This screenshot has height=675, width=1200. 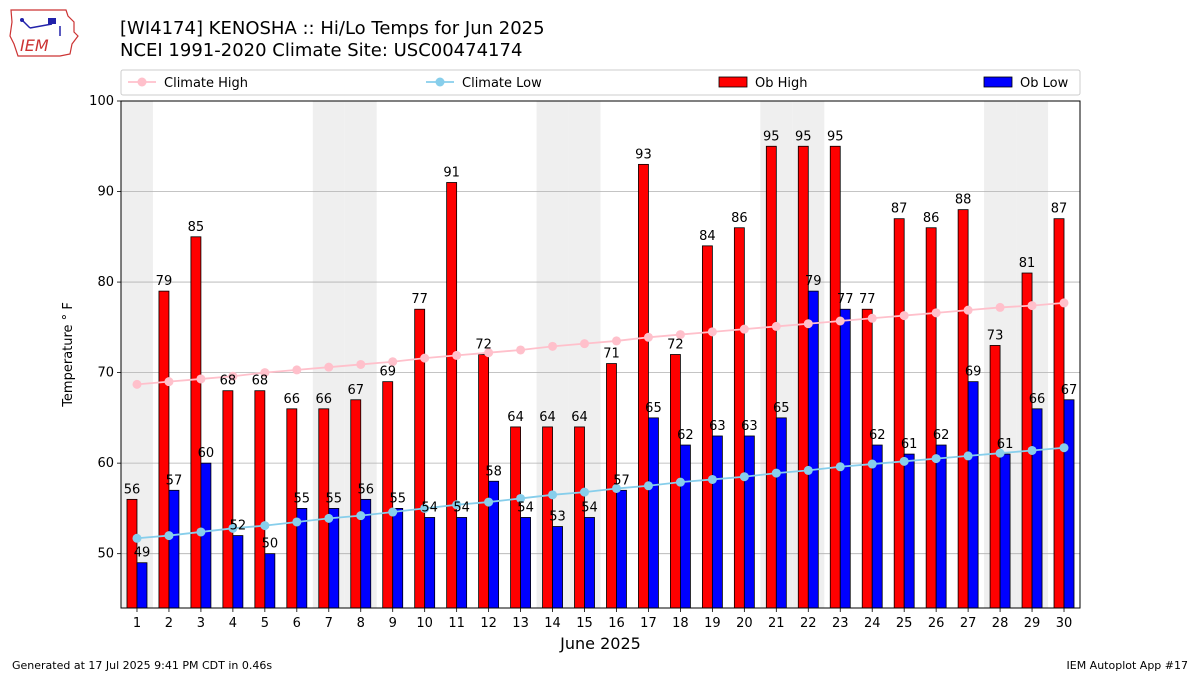 I want to click on ob-low-label: 57, so click(x=174, y=480).